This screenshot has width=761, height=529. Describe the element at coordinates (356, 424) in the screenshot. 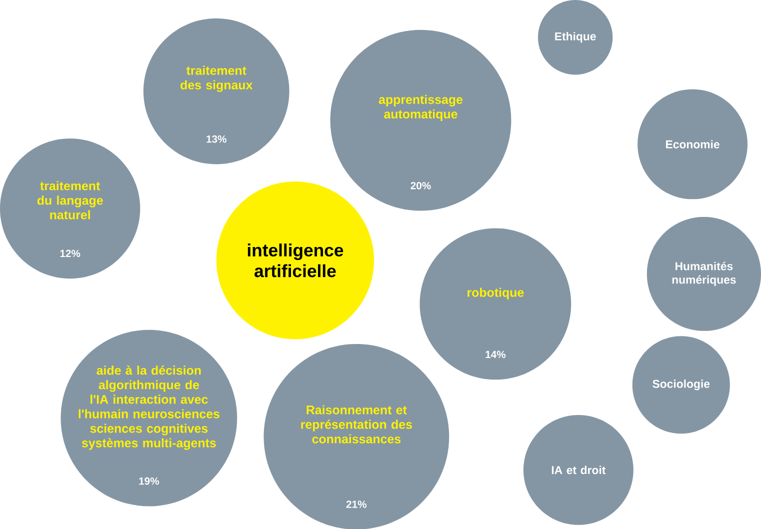

I see `category-label: Raisonnement et représentation des connaissances` at that location.